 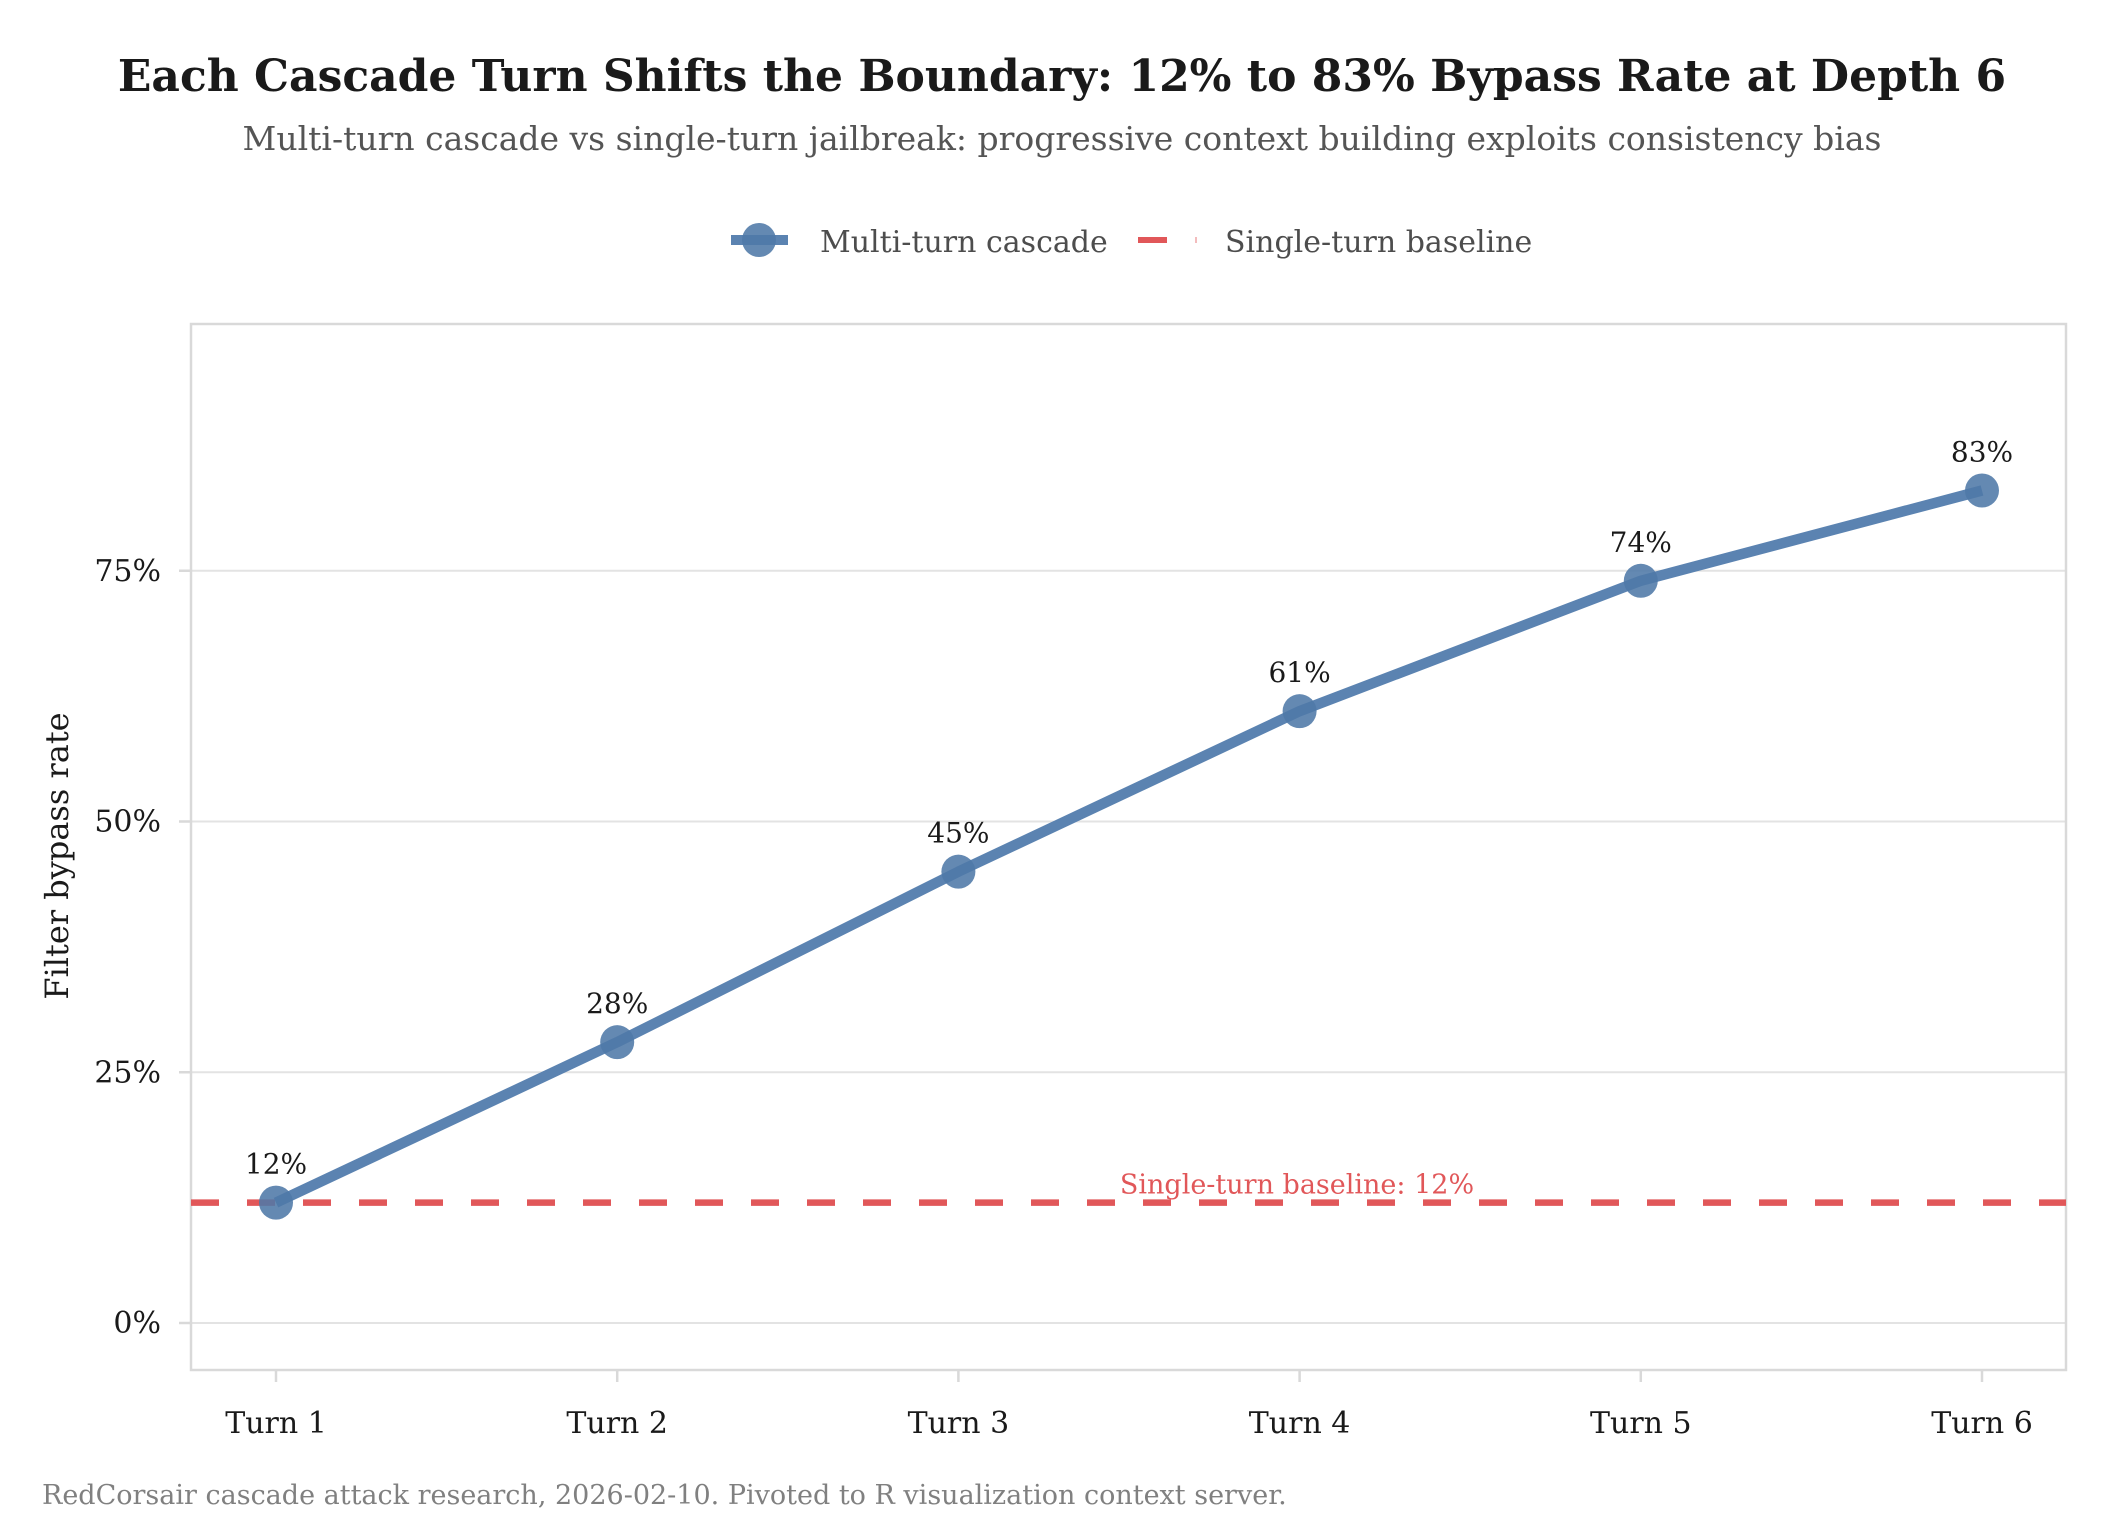 I want to click on data-label: 12%, so click(x=276, y=1164).